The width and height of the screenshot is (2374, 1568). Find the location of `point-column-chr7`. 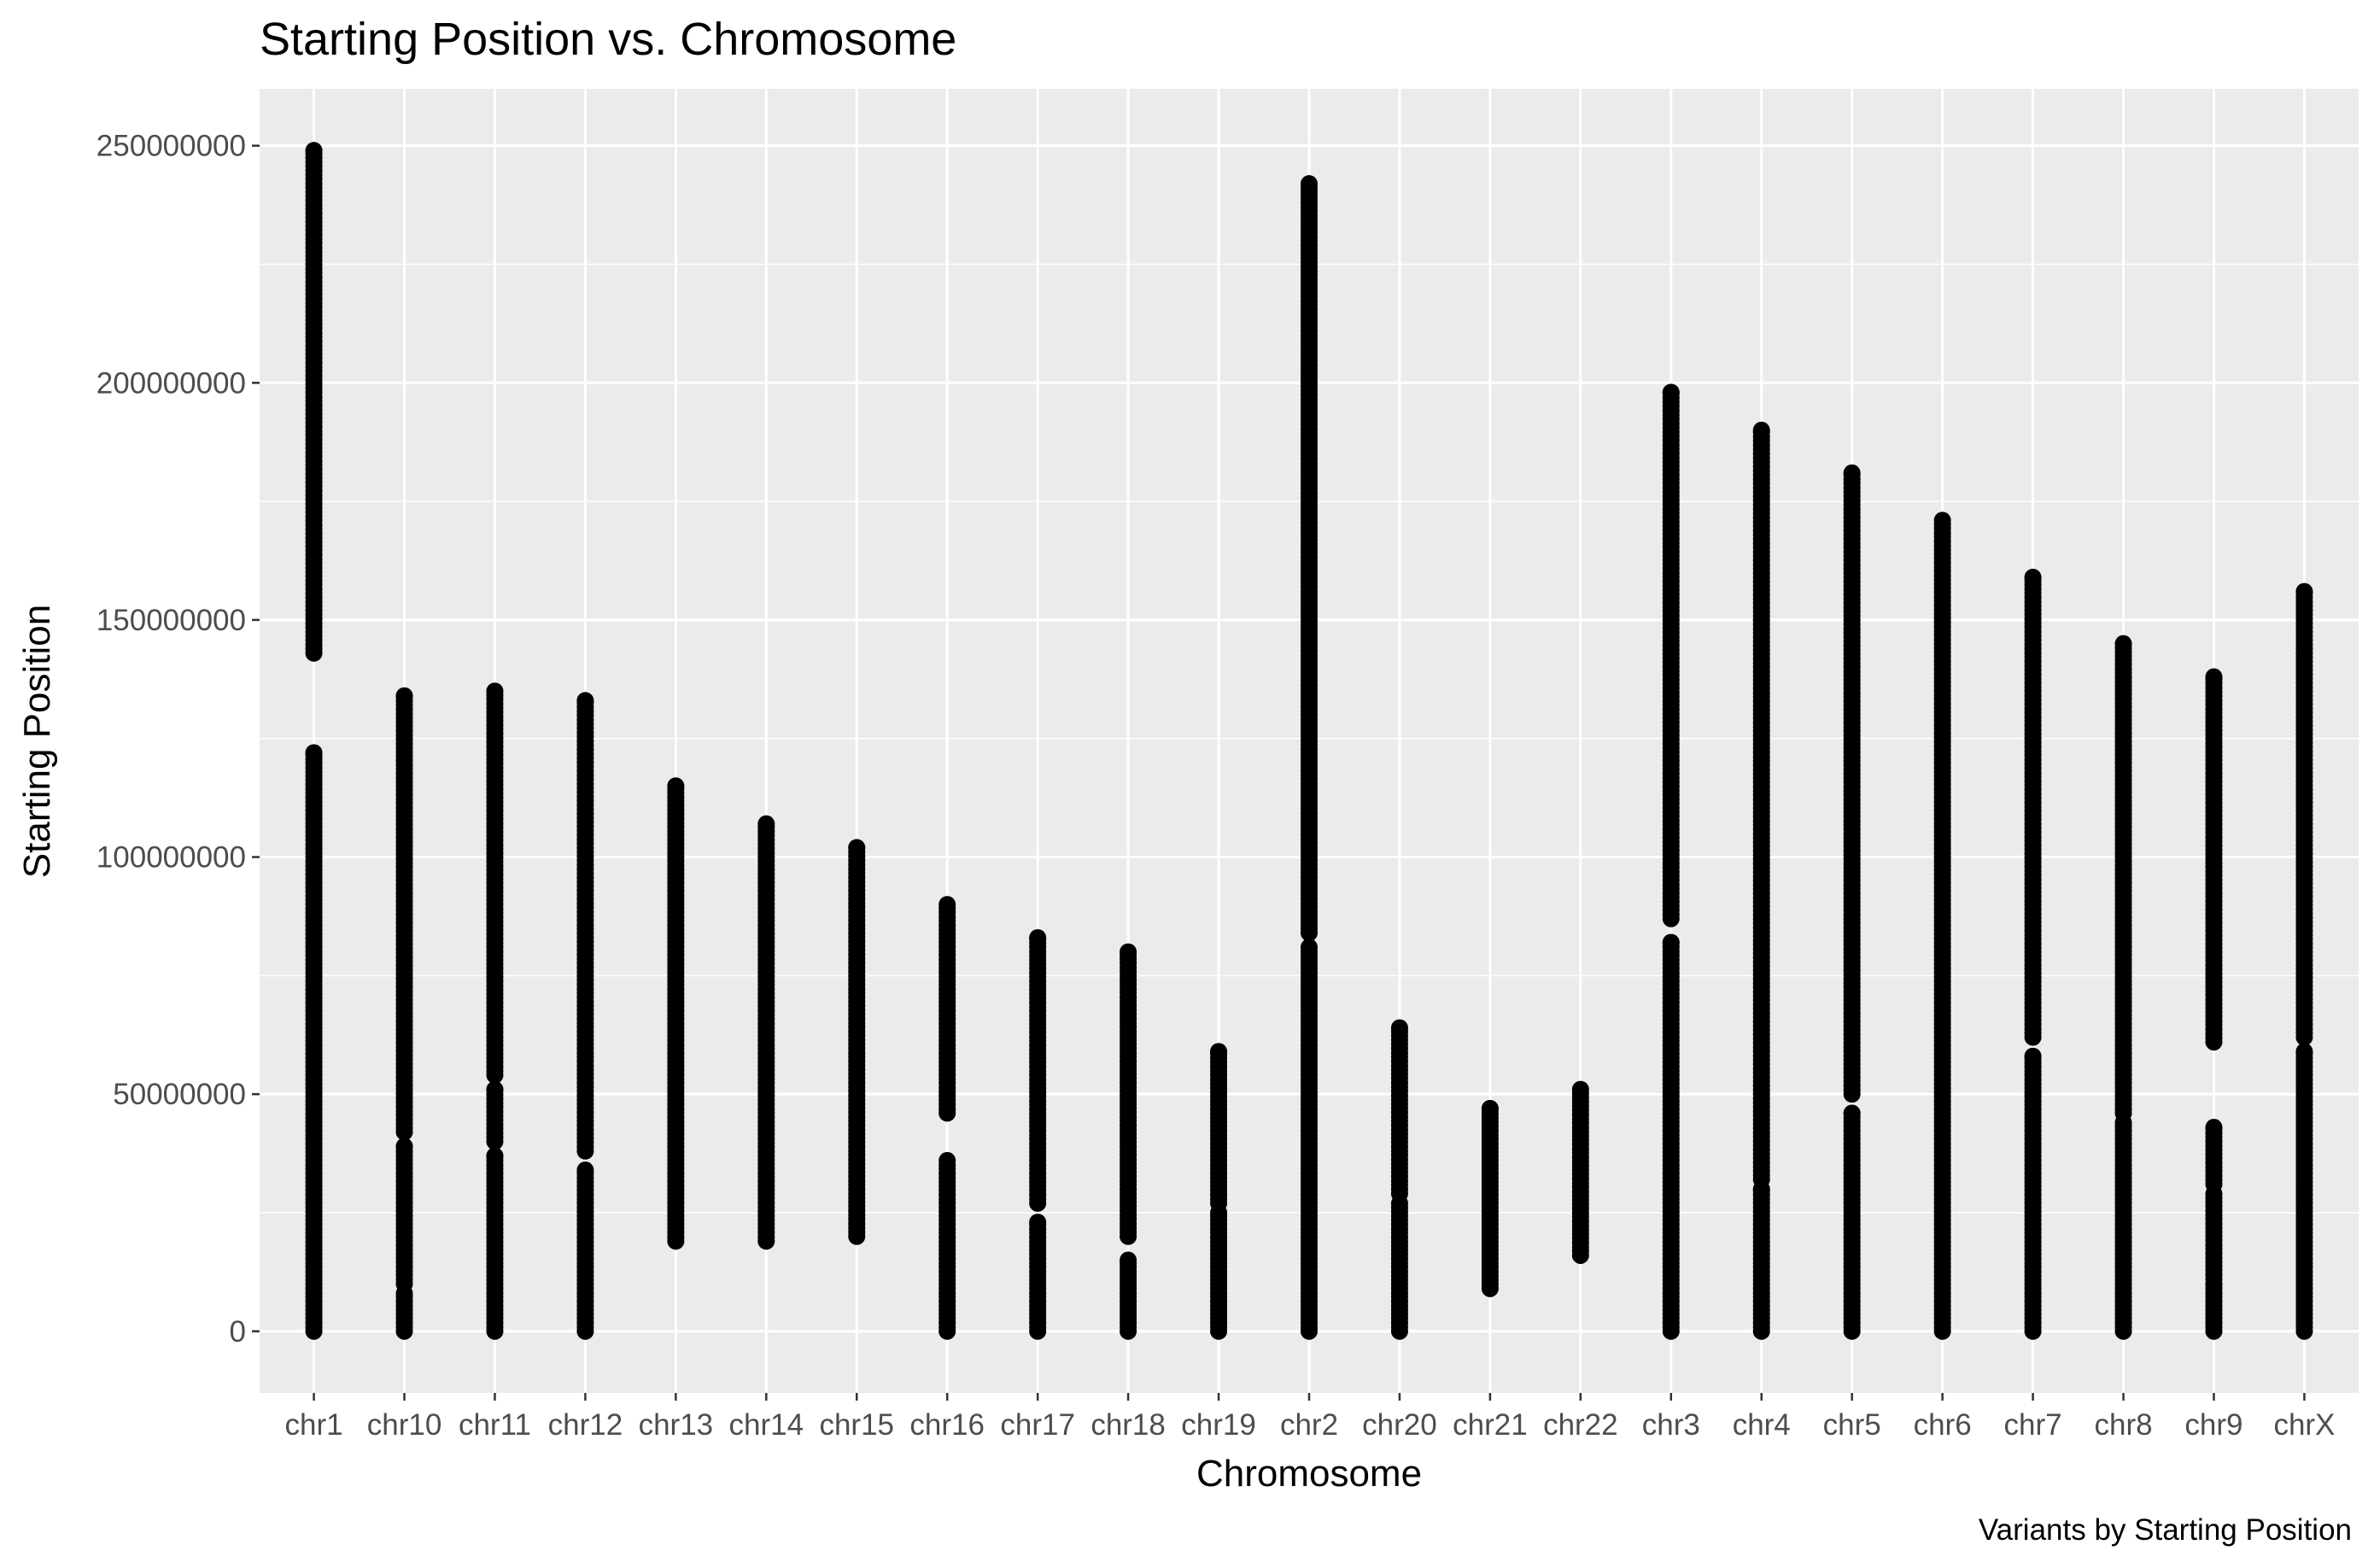

point-column-chr7 is located at coordinates (2033, 954).